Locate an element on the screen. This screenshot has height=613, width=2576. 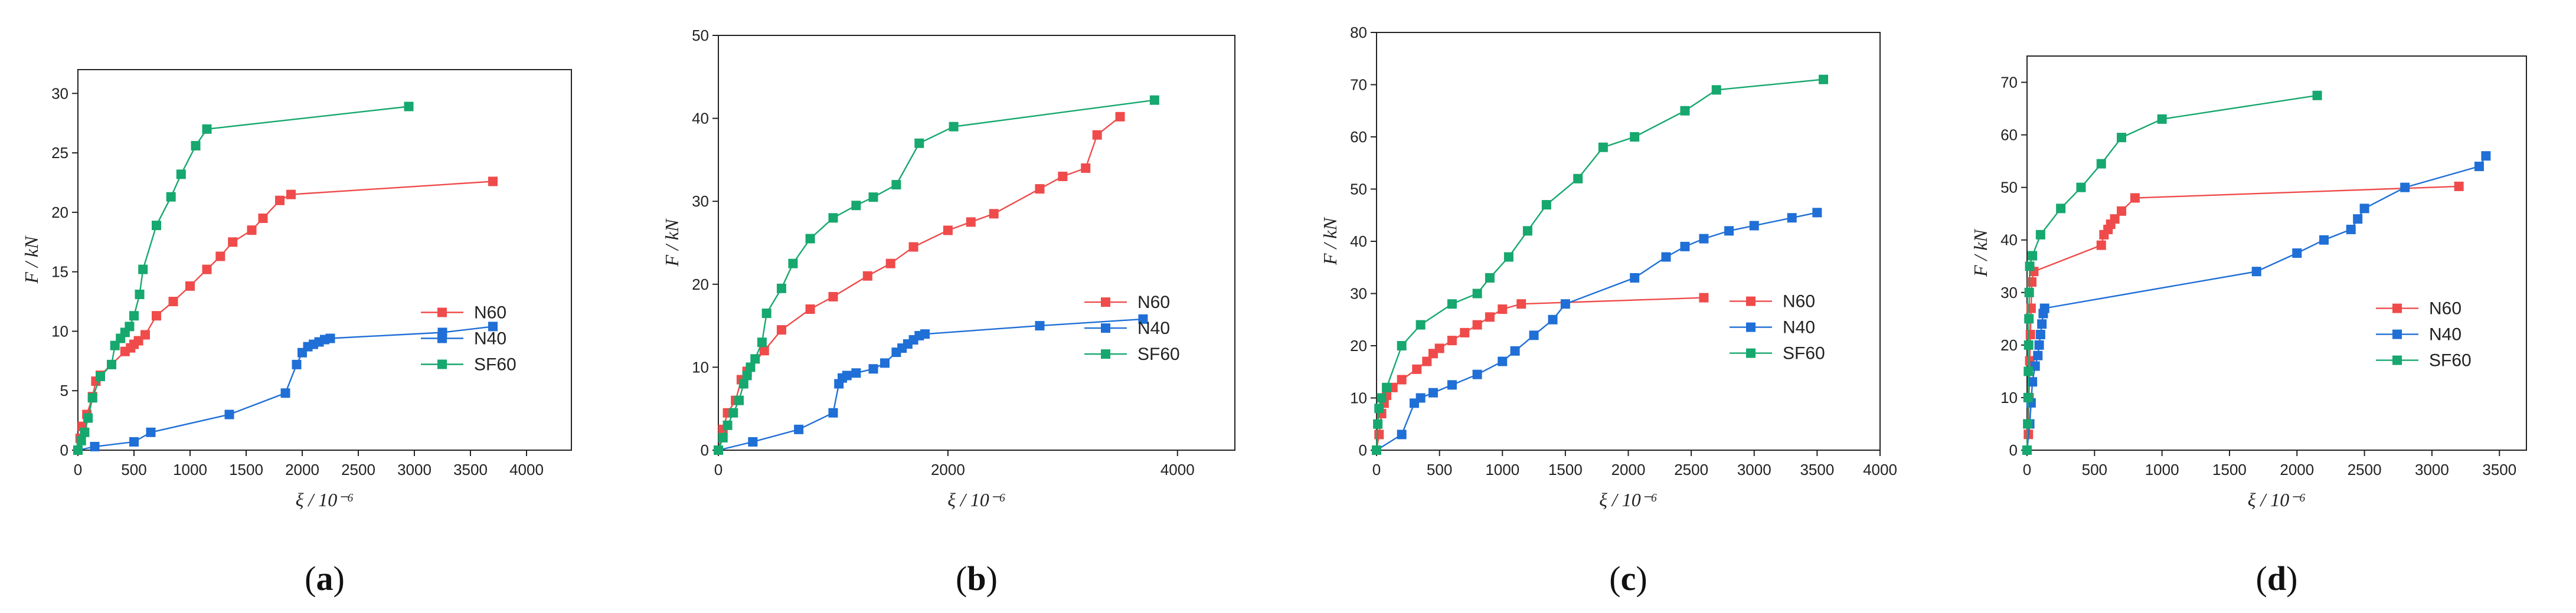
y-axis-label: F / kN is located at coordinates (31, 259).